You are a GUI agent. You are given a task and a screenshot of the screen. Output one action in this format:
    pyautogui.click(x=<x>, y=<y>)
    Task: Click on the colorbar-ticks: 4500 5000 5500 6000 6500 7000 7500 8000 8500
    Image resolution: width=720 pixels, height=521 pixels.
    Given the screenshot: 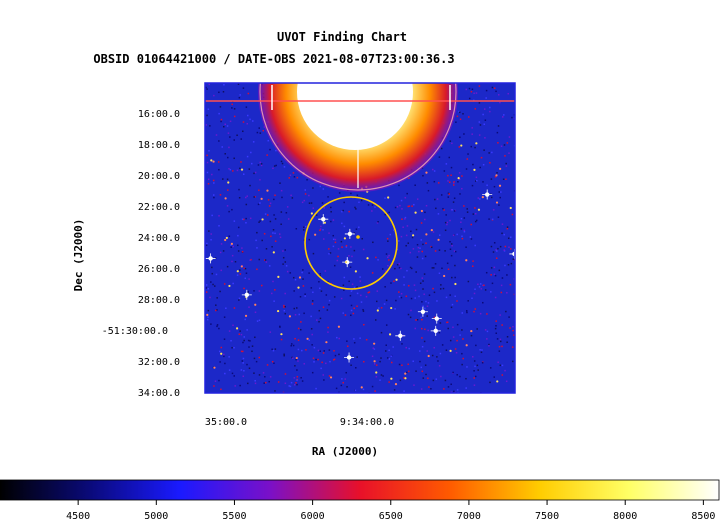 What is the action you would take?
    pyautogui.click(x=390, y=510)
    